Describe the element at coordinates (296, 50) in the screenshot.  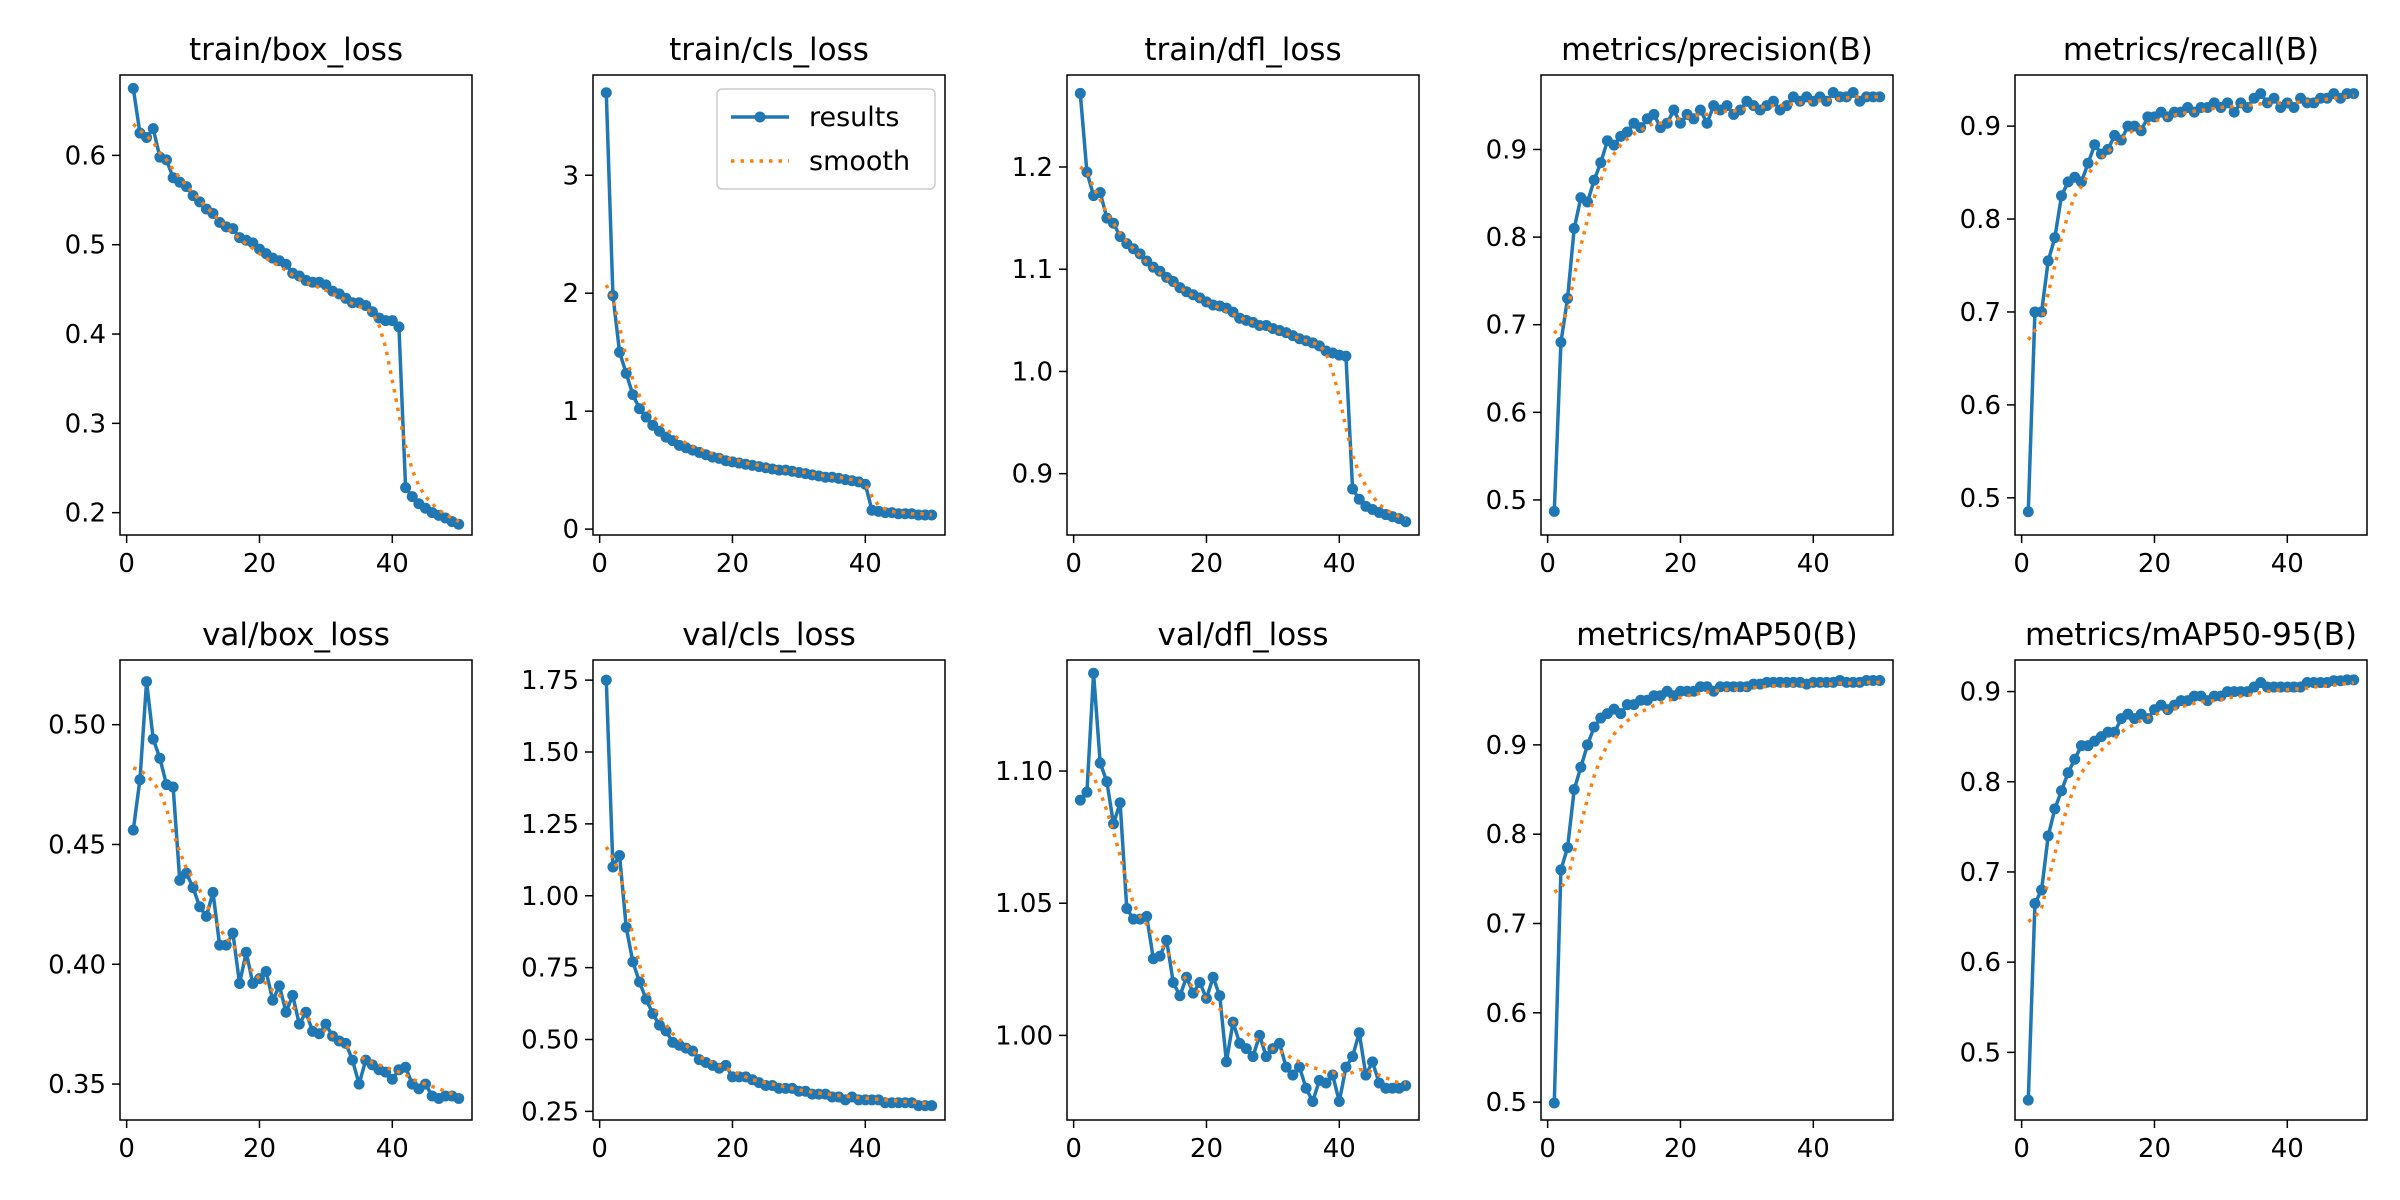
I see `panel-title: train/box_loss` at that location.